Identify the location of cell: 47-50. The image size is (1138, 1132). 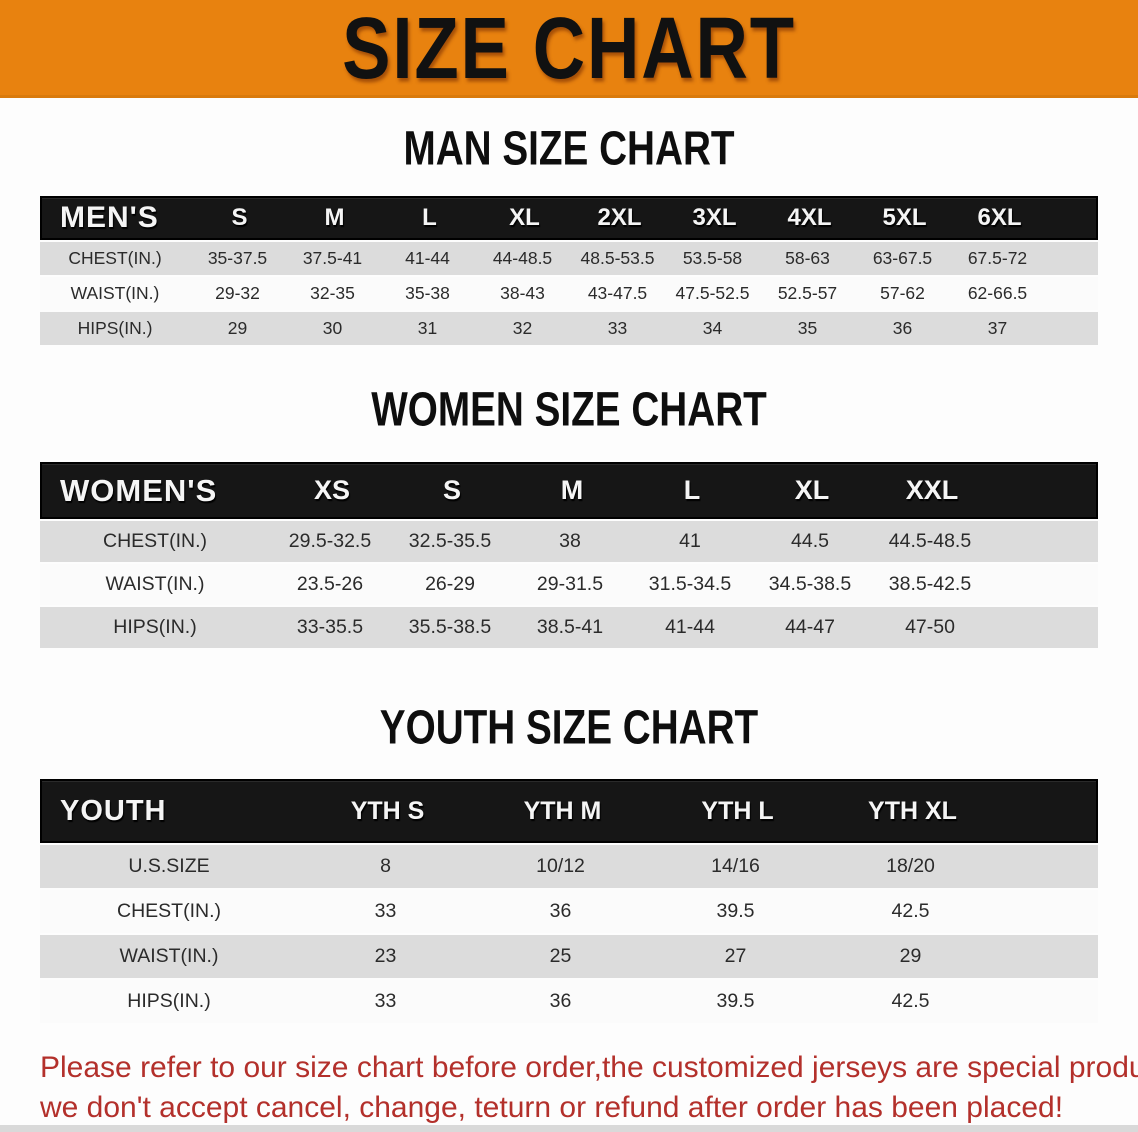
(930, 627).